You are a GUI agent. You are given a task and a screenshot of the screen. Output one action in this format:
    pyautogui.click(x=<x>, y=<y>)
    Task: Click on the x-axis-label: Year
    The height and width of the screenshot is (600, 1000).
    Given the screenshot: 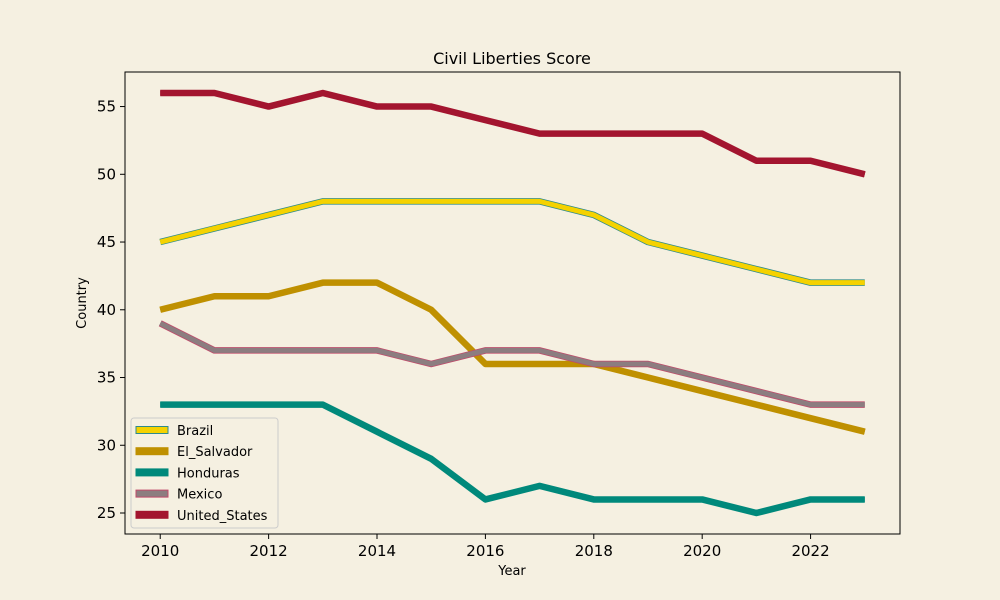 What is the action you would take?
    pyautogui.click(x=511, y=571)
    